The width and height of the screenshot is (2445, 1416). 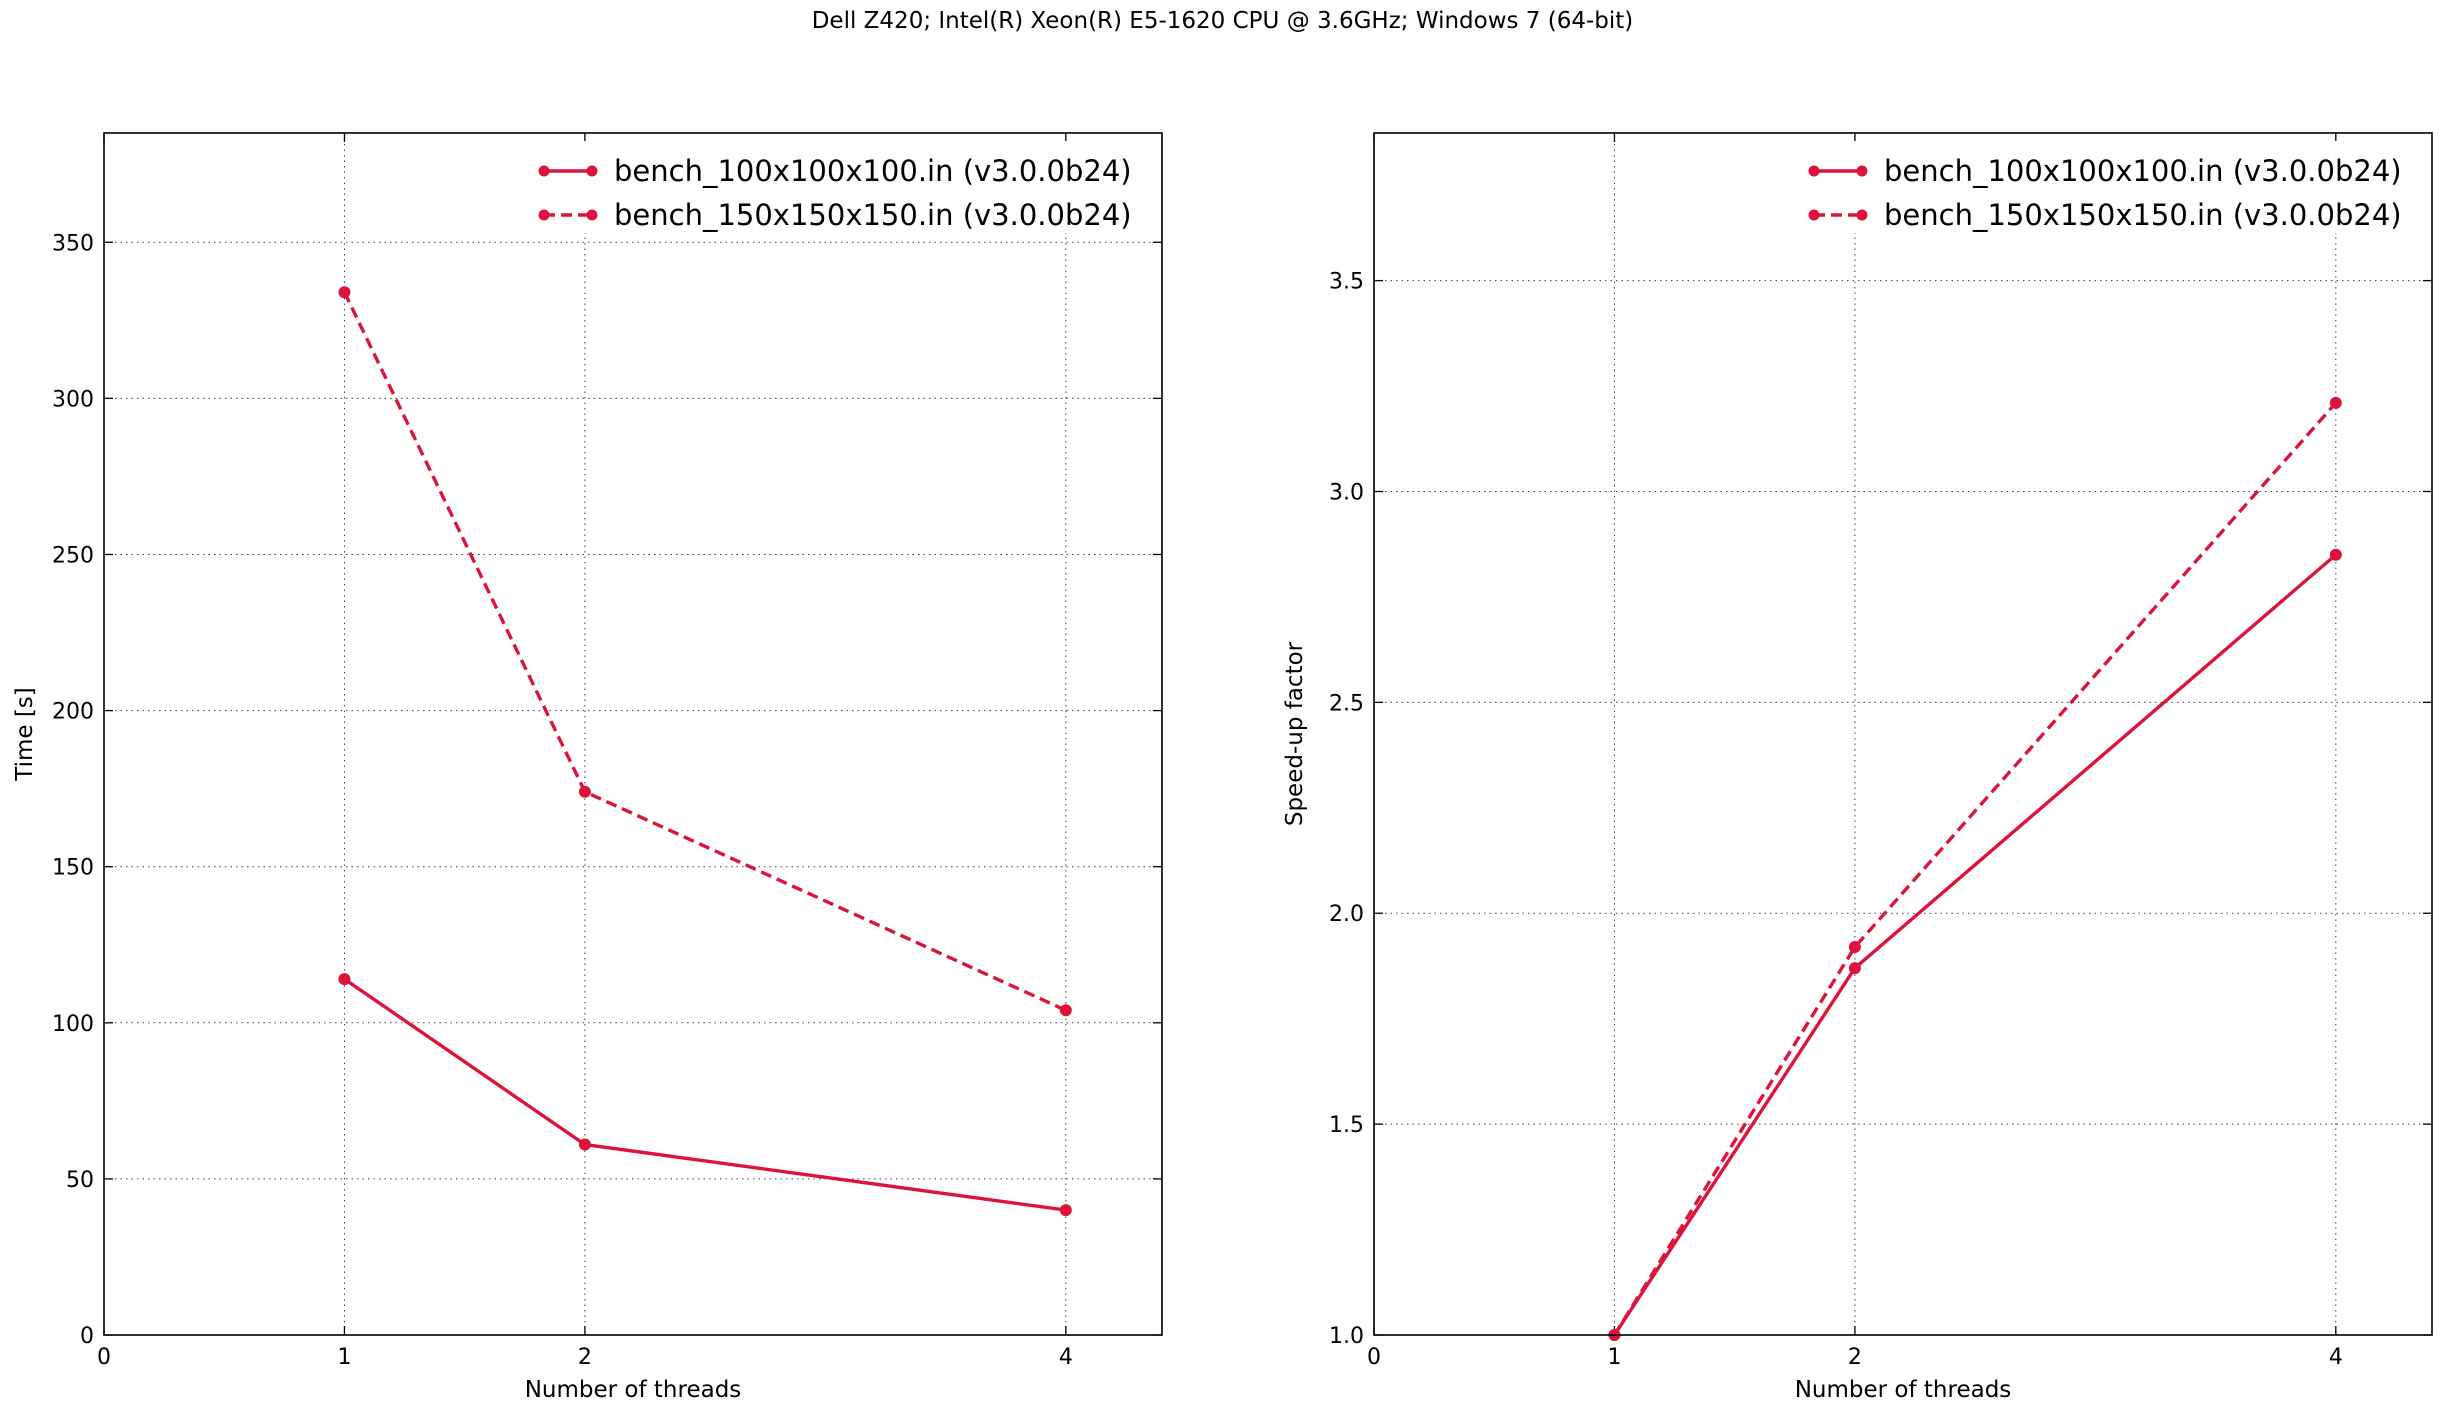 What do you see at coordinates (73, 1024) in the screenshot?
I see `y-tick-label: 100` at bounding box center [73, 1024].